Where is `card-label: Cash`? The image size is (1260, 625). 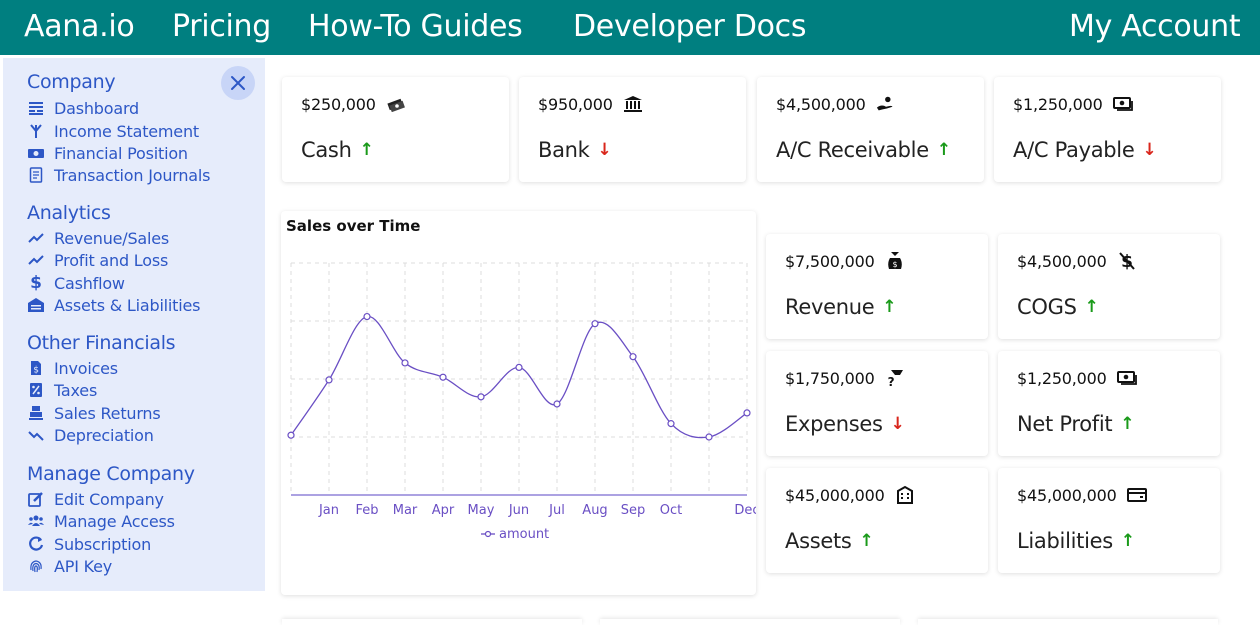 card-label: Cash is located at coordinates (326, 150).